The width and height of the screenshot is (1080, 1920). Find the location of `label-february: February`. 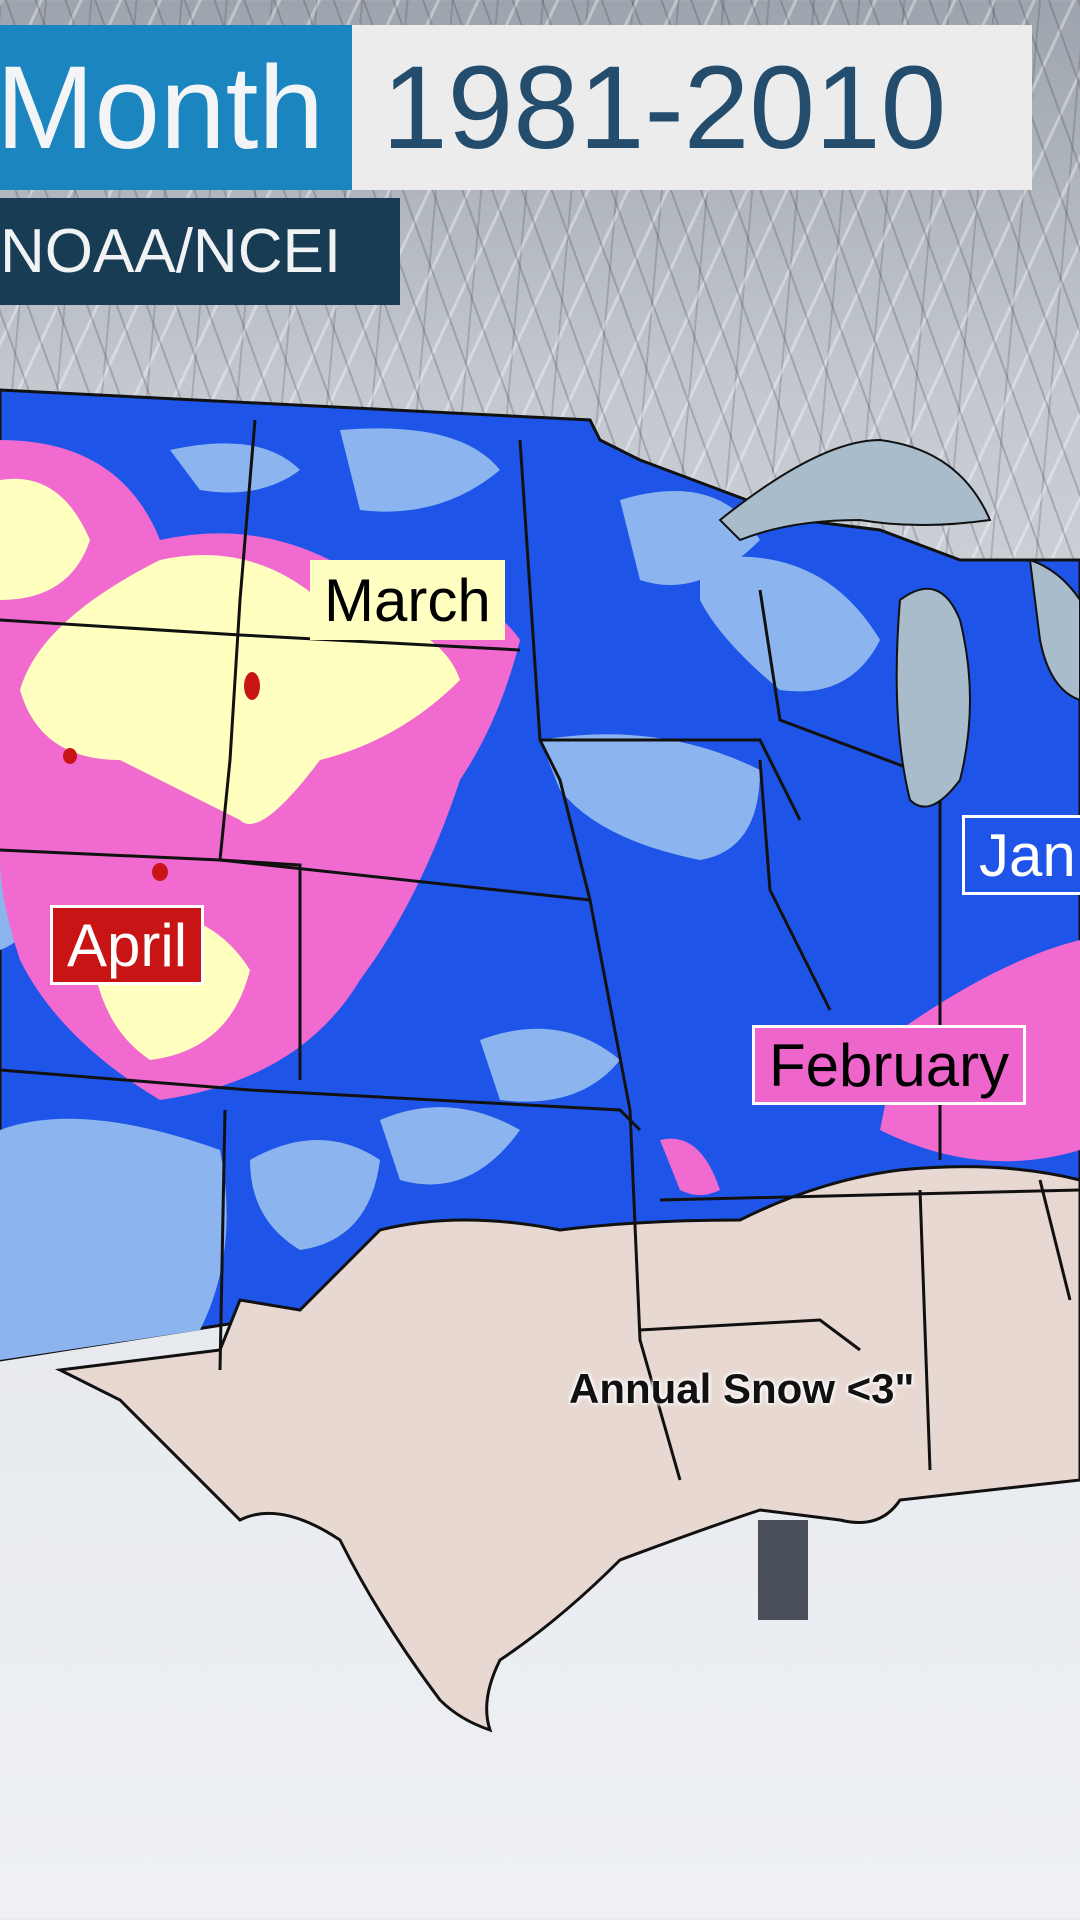

label-february: February is located at coordinates (889, 1065).